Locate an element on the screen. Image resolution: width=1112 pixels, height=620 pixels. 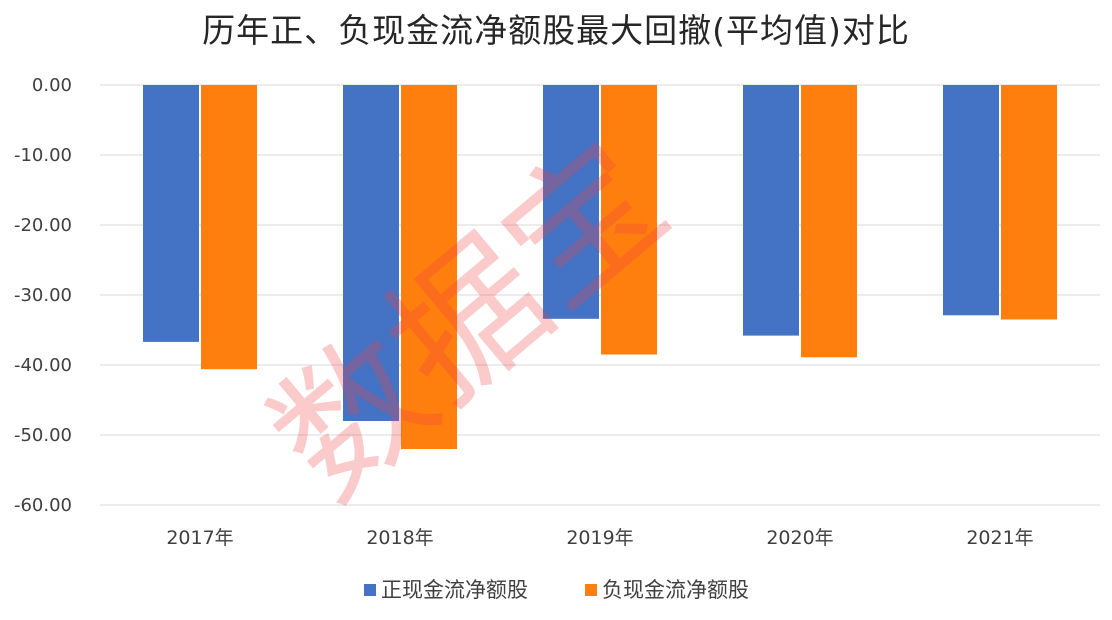
y-tick-label: -30.00 is located at coordinates (43, 295).